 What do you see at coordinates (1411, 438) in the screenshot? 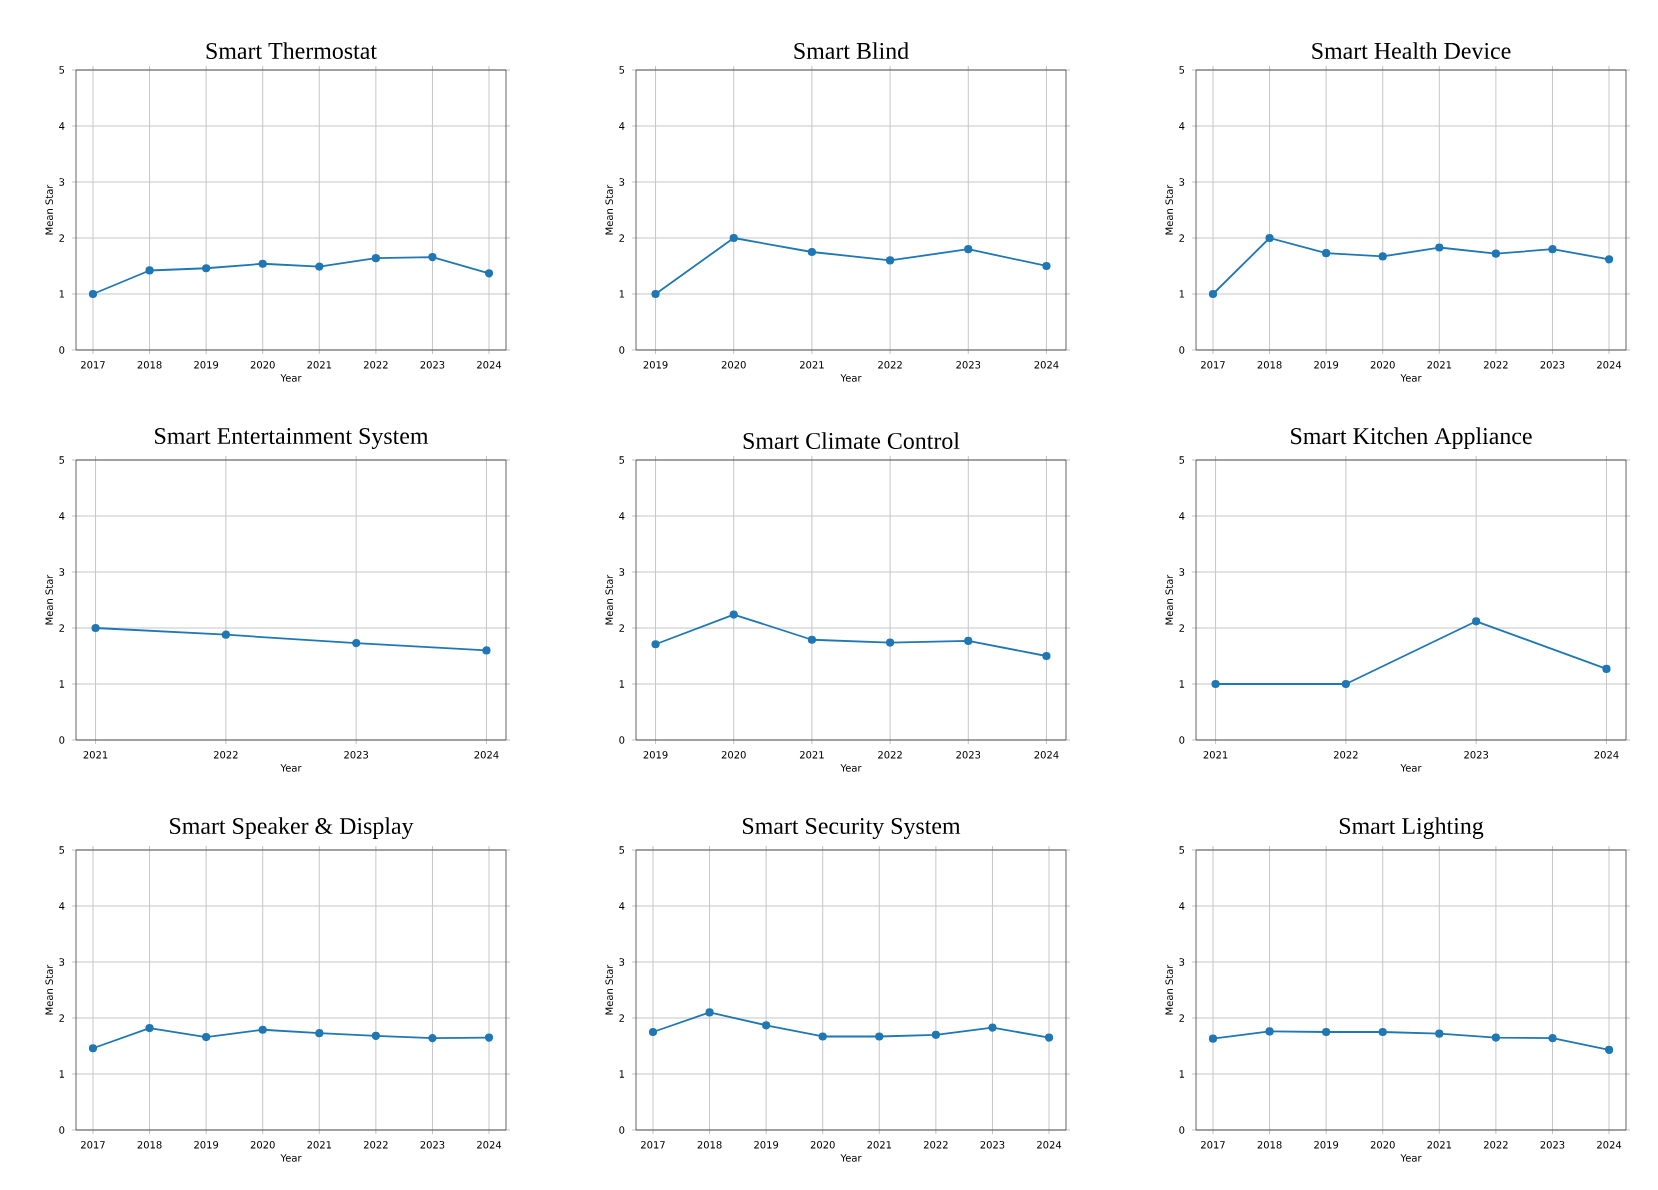
I see `chart-title: Smart Kitchen Appliance` at bounding box center [1411, 438].